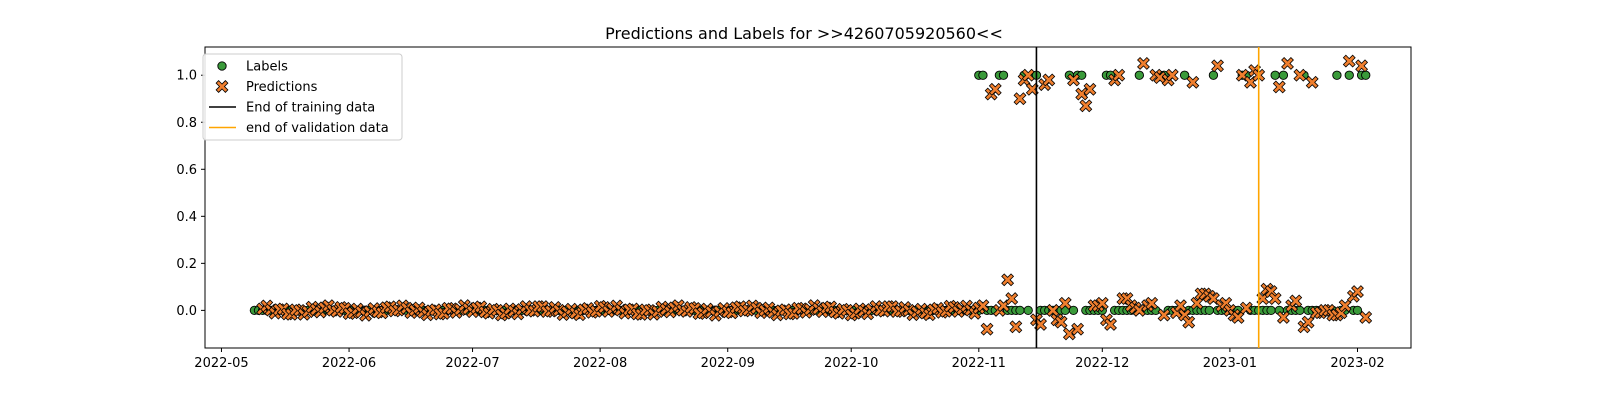 The image size is (1600, 400). Describe the element at coordinates (186, 217) in the screenshot. I see `y-tick-label: 0.4` at that location.